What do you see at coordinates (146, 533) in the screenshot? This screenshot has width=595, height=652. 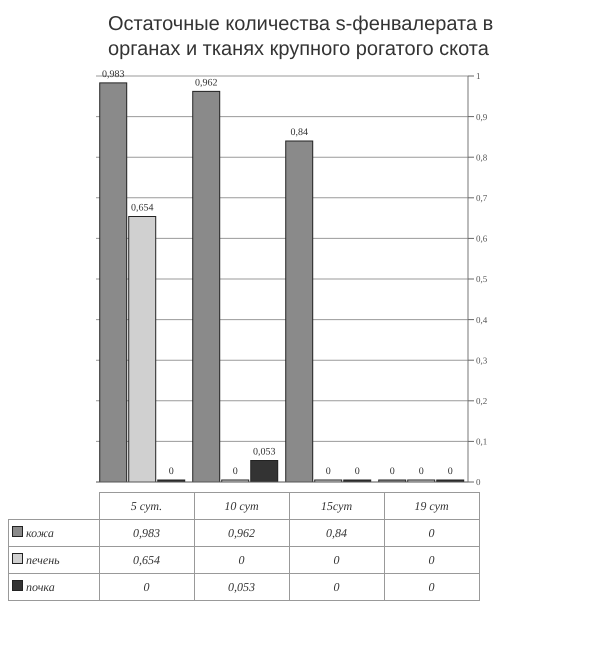 I see `data-label: 0,983` at bounding box center [146, 533].